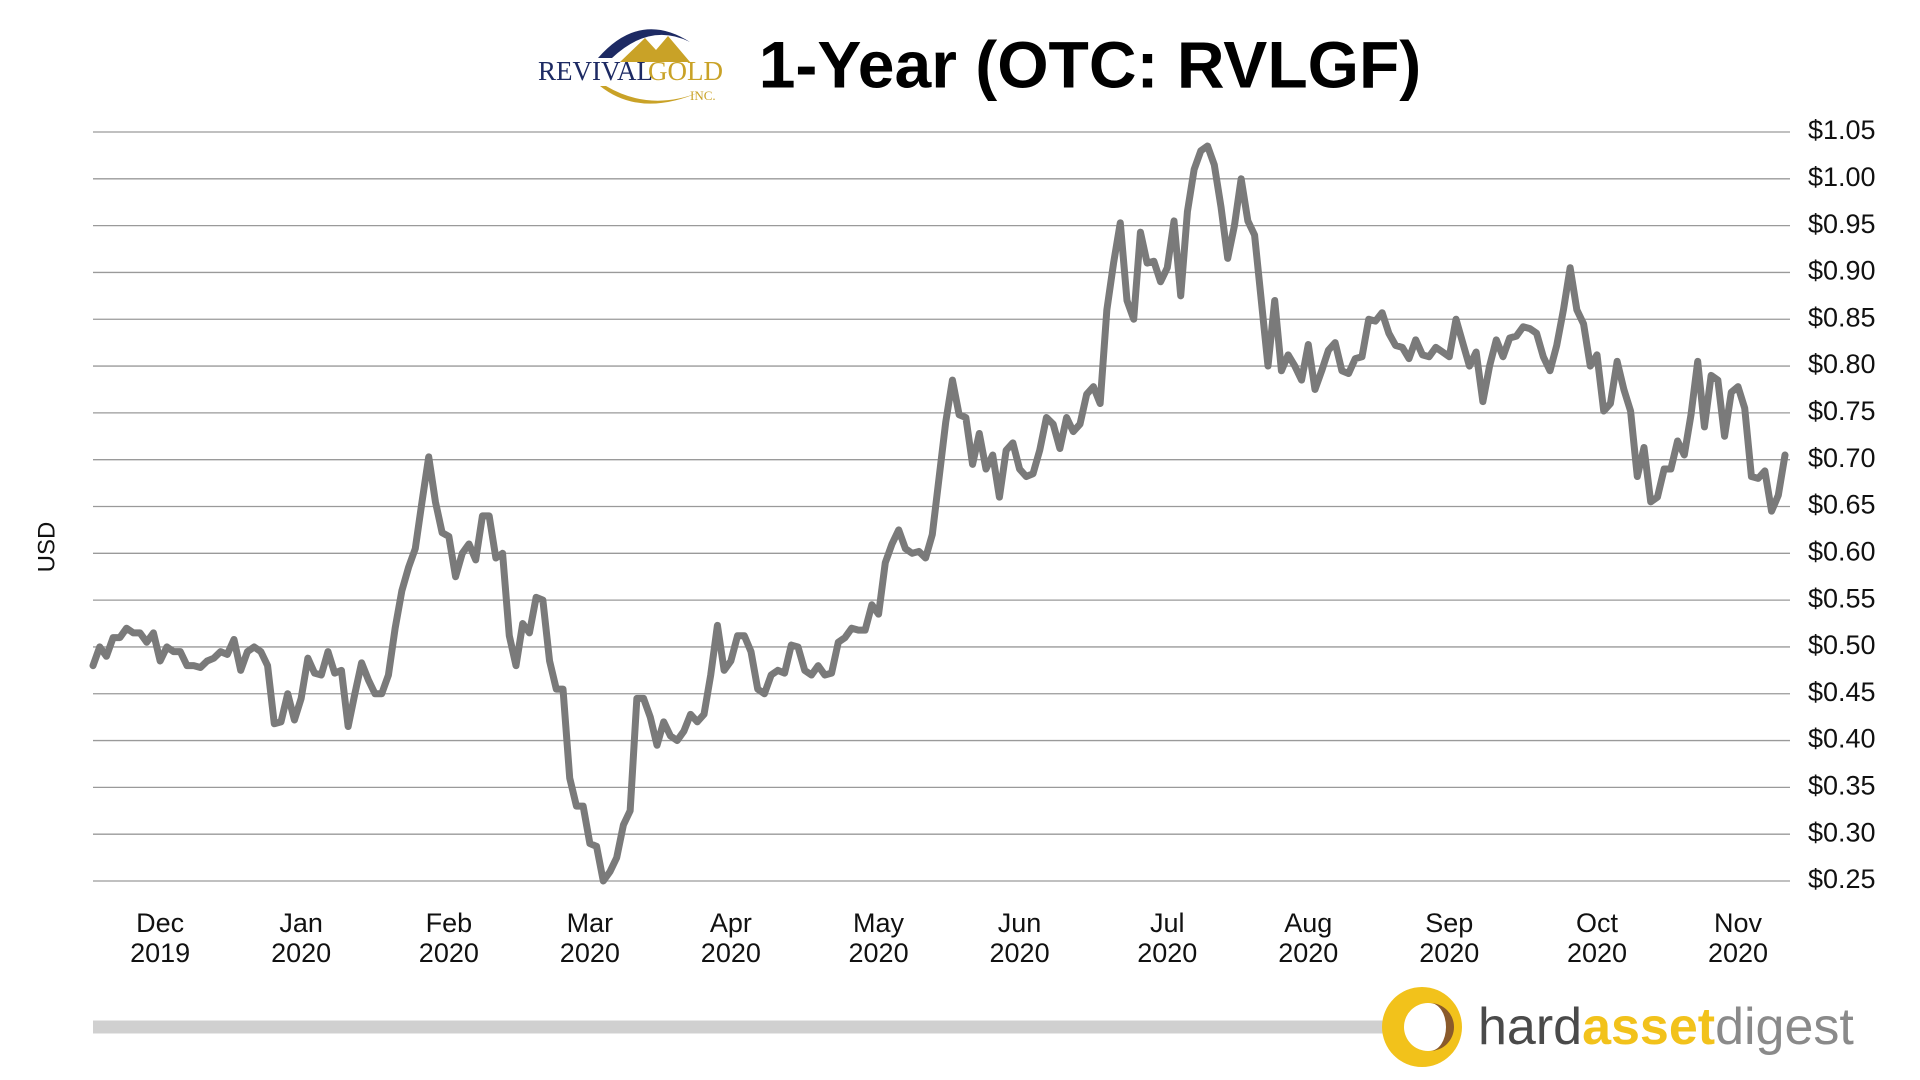  What do you see at coordinates (1842, 224) in the screenshot?
I see `y-tick-label: $0.95` at bounding box center [1842, 224].